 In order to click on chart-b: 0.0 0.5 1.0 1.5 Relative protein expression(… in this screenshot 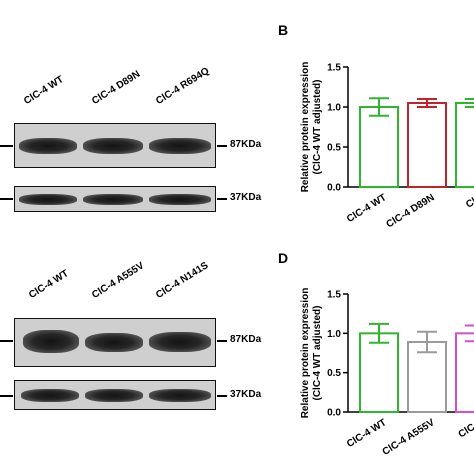, I will do `click(387, 146)`.